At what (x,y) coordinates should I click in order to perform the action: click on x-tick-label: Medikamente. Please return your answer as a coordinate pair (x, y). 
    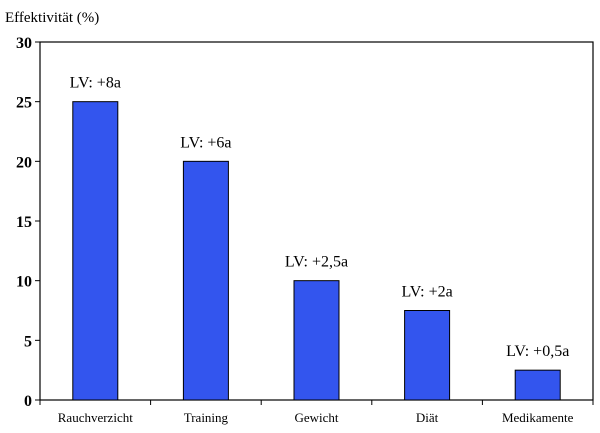
    Looking at the image, I should click on (538, 417).